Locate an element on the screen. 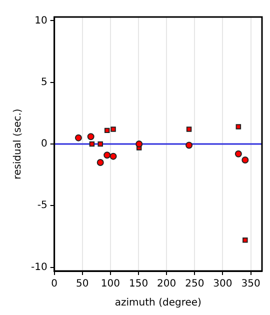 This screenshot has width=270, height=315. y-tick-label: -10 is located at coordinates (39, 267).